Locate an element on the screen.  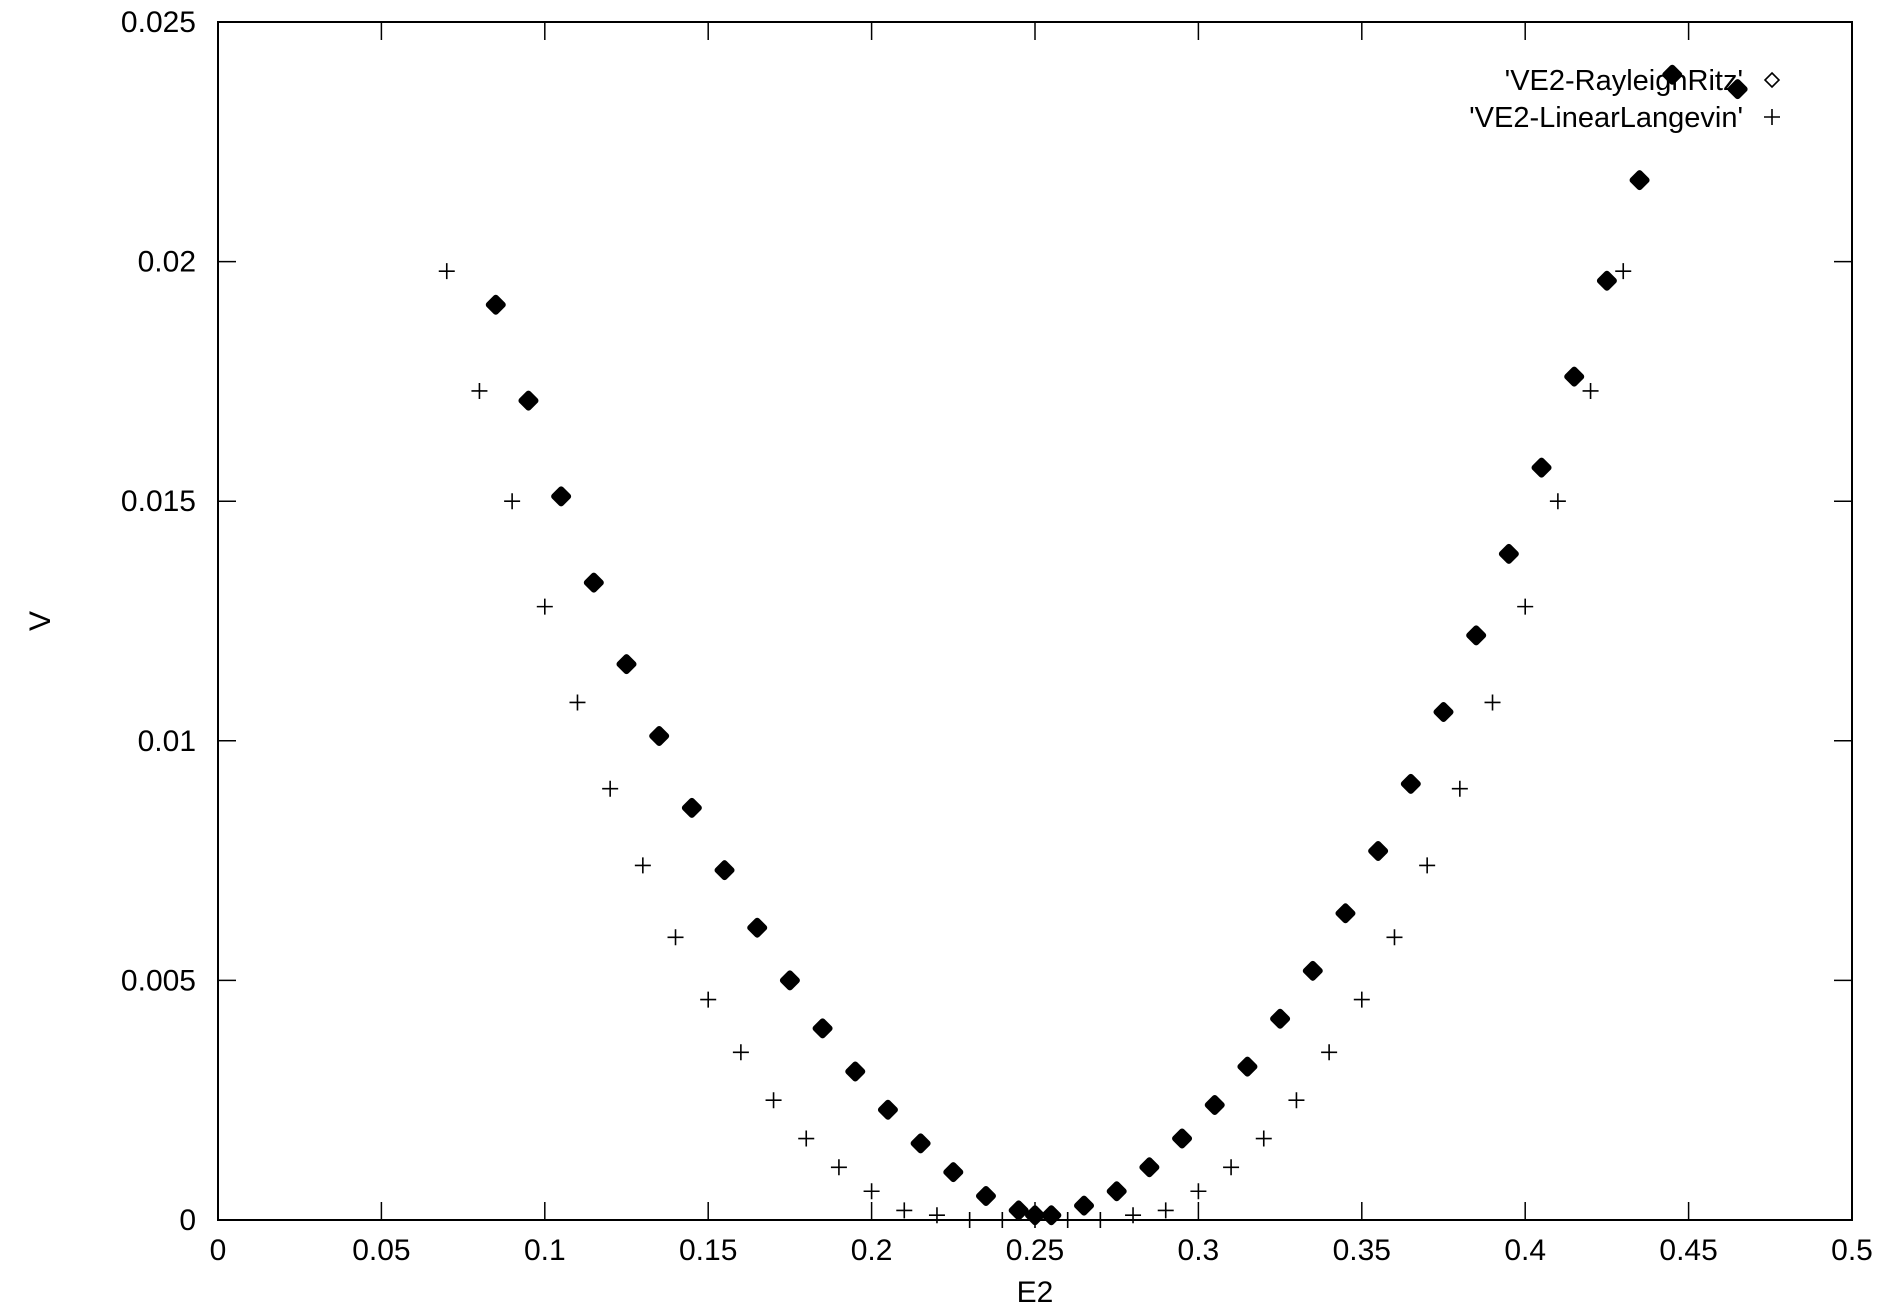
x-tick-label: 0.25 is located at coordinates (1035, 1250).